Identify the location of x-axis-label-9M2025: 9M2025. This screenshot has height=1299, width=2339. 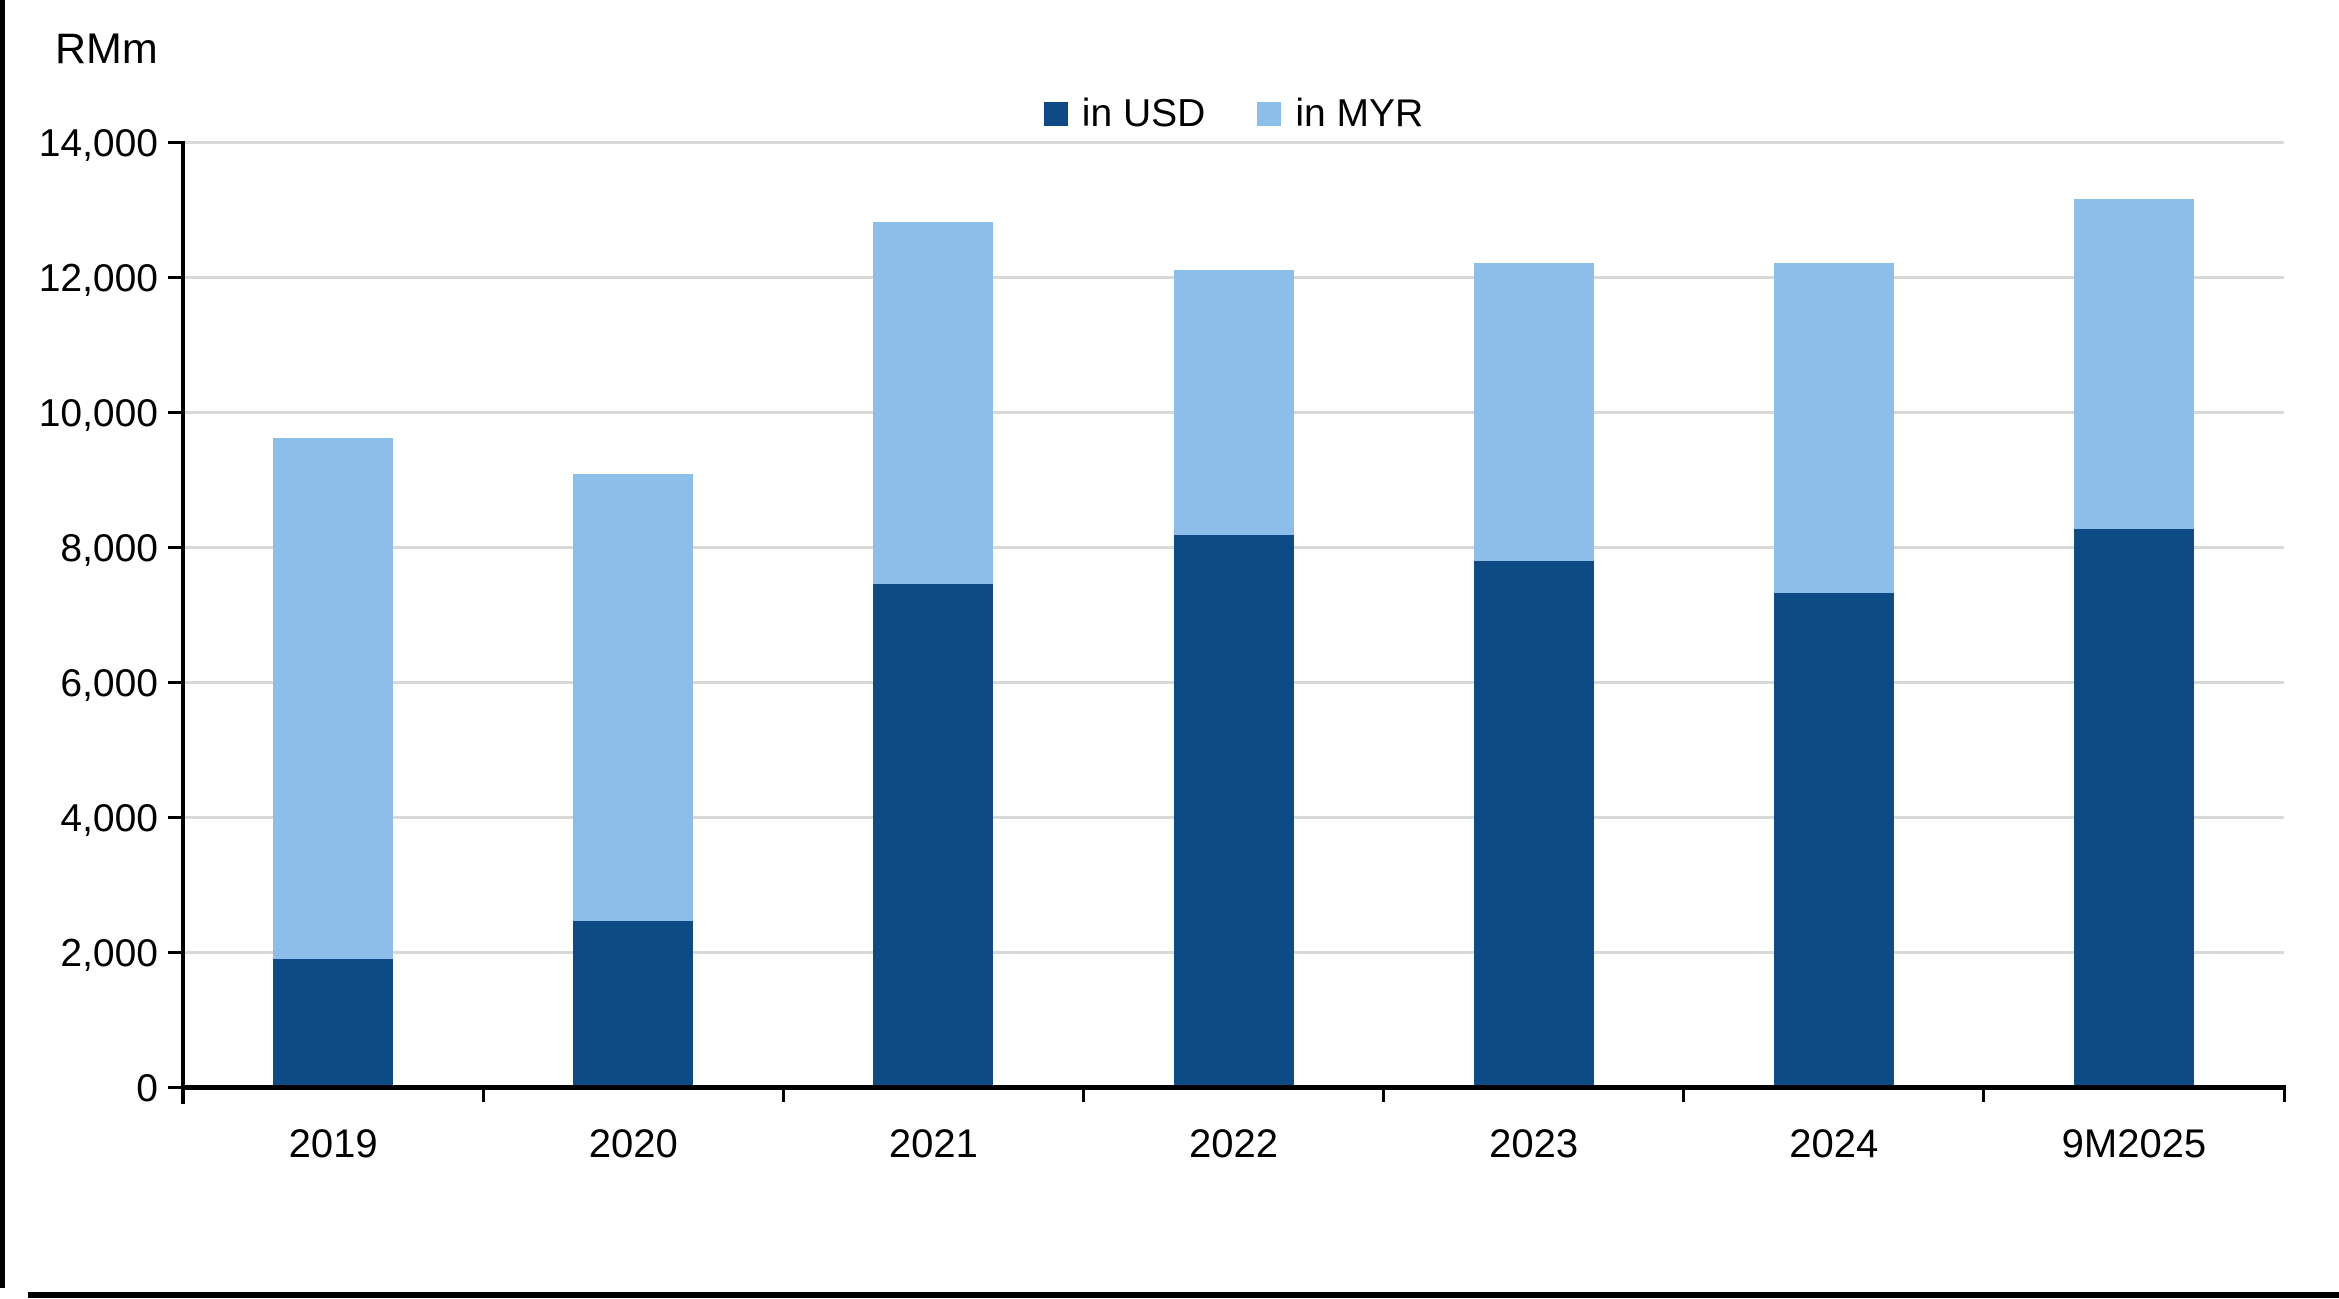
(2134, 1144).